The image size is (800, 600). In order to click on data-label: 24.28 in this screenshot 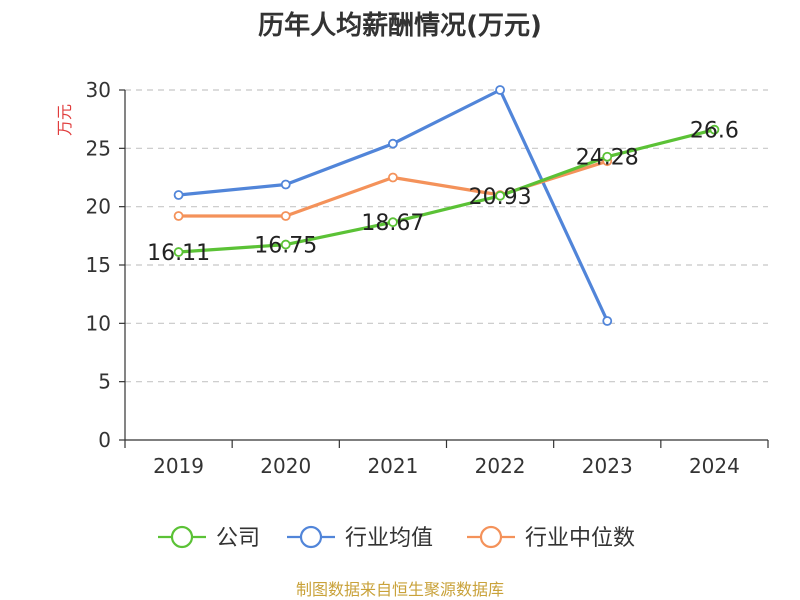, I will do `click(607, 158)`.